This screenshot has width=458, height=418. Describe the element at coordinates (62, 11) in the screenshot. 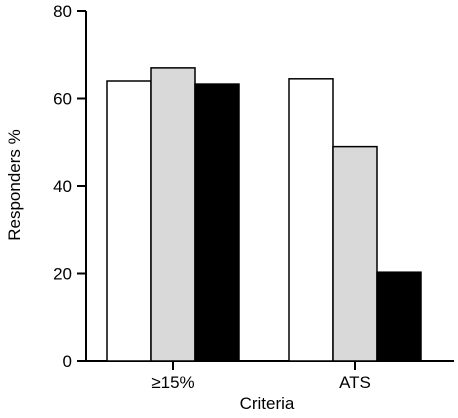

I see `y-tick-label: 80` at that location.